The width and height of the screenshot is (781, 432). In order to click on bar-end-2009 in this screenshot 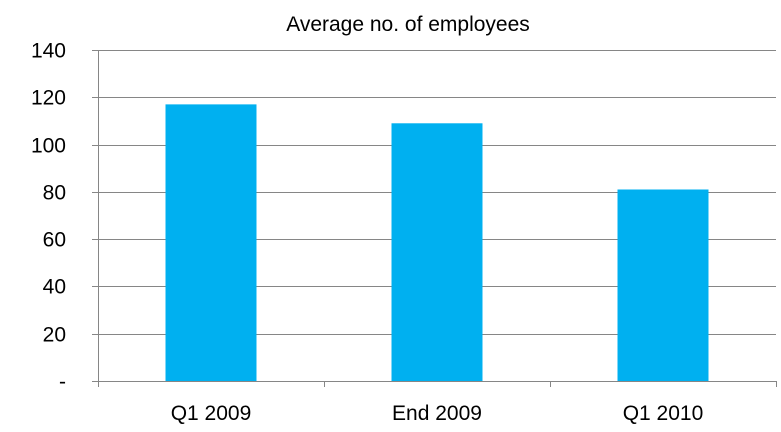, I will do `click(437, 252)`.